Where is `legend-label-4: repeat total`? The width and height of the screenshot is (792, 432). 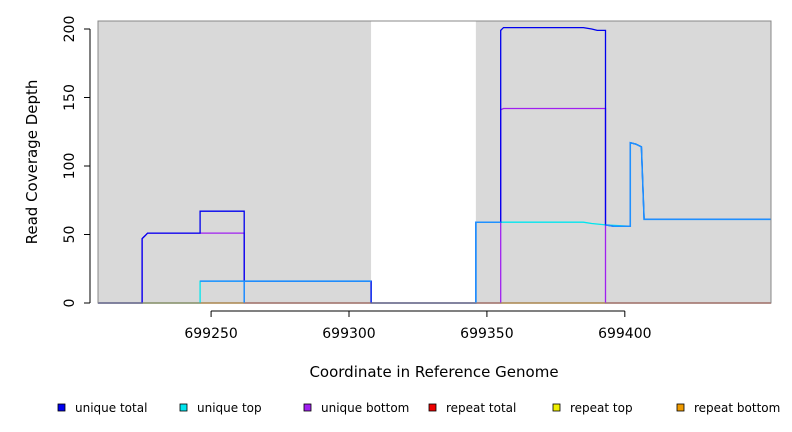 legend-label-4: repeat total is located at coordinates (481, 408).